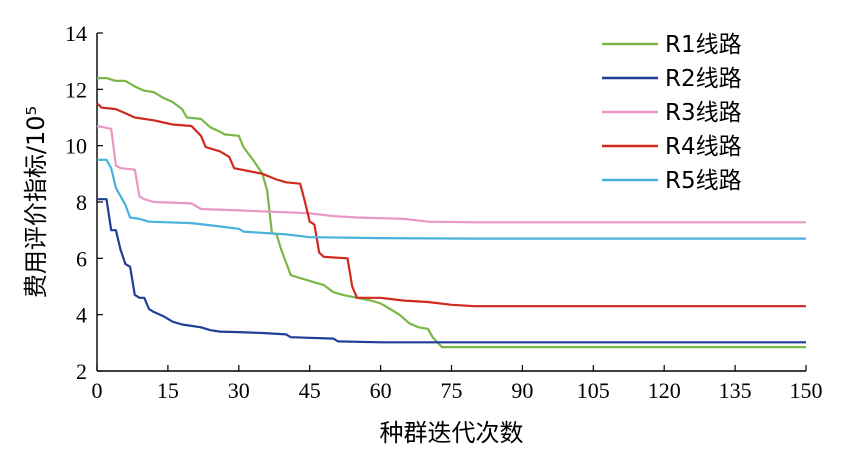 The height and width of the screenshot is (470, 848). I want to click on legend: R1线路 R2线路 R3线路 R4线路 R5线路, so click(672, 113).